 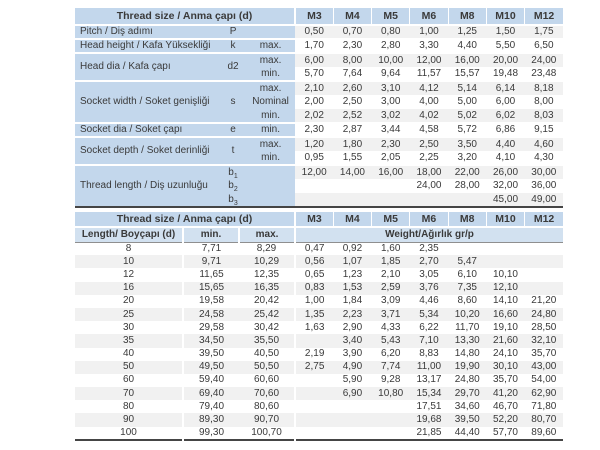 I want to click on min-value: 7,71, so click(x=211, y=248).